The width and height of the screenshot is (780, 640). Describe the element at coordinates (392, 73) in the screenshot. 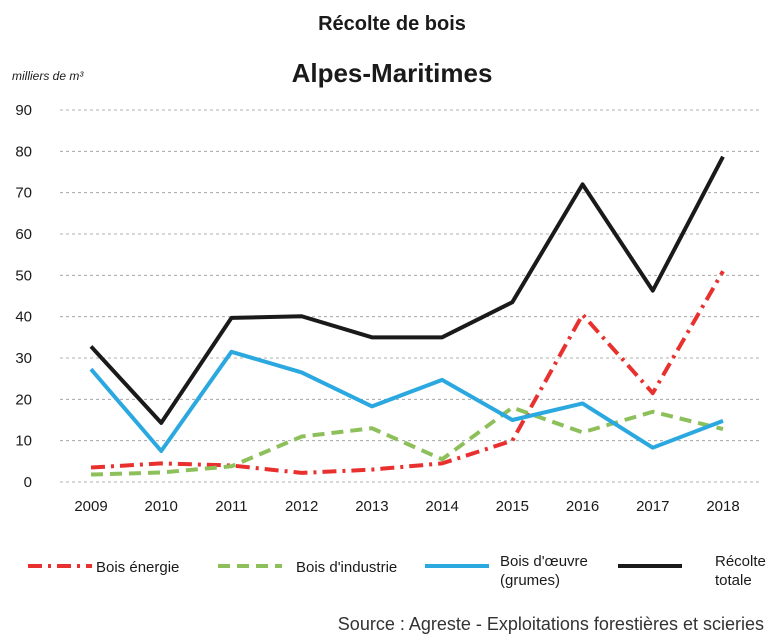

I see `chart-subtitle: Alpes-Maritimes` at that location.